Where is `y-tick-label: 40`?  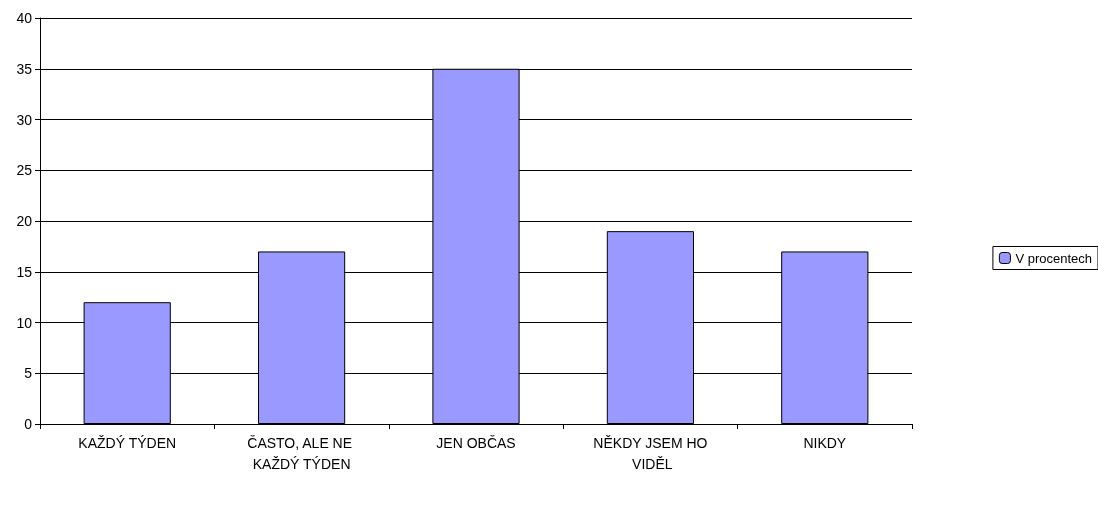 y-tick-label: 40 is located at coordinates (24, 18).